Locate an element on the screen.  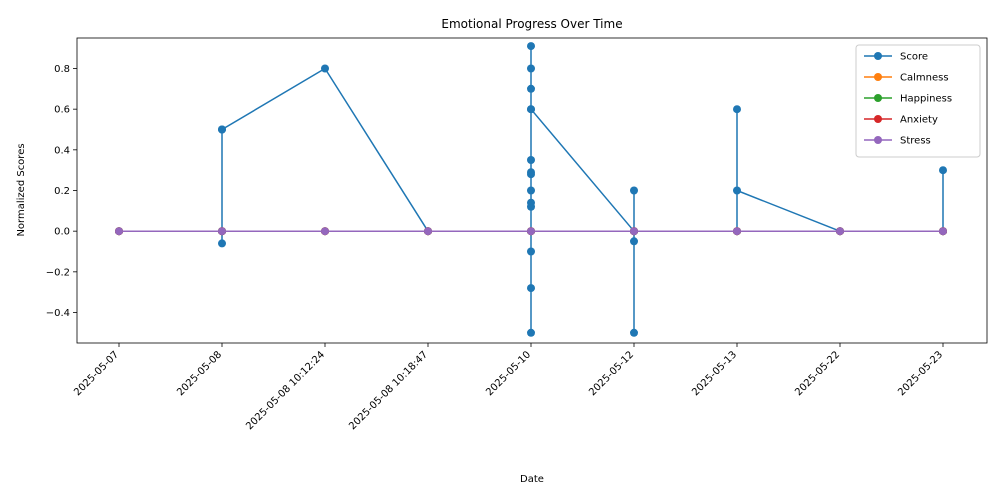
legend-entry-anxiety: Anxiety is located at coordinates (901, 120).